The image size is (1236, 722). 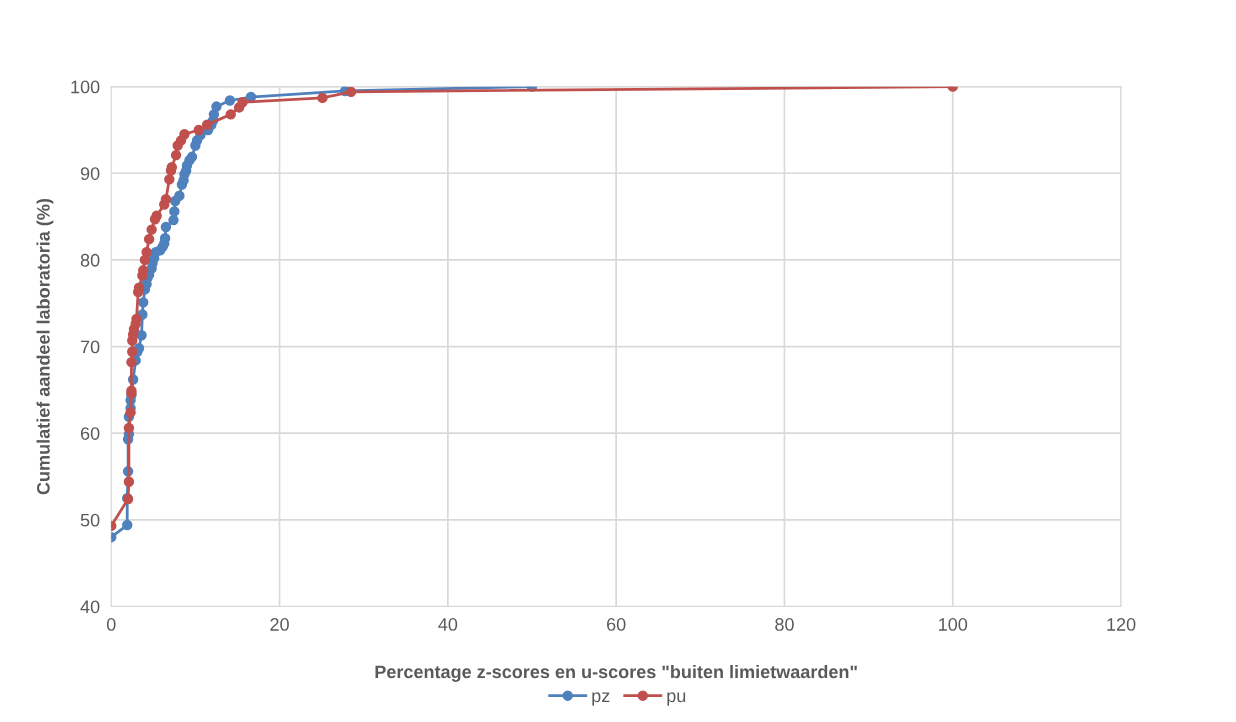 I want to click on x-tick-label: 20, so click(x=279, y=624).